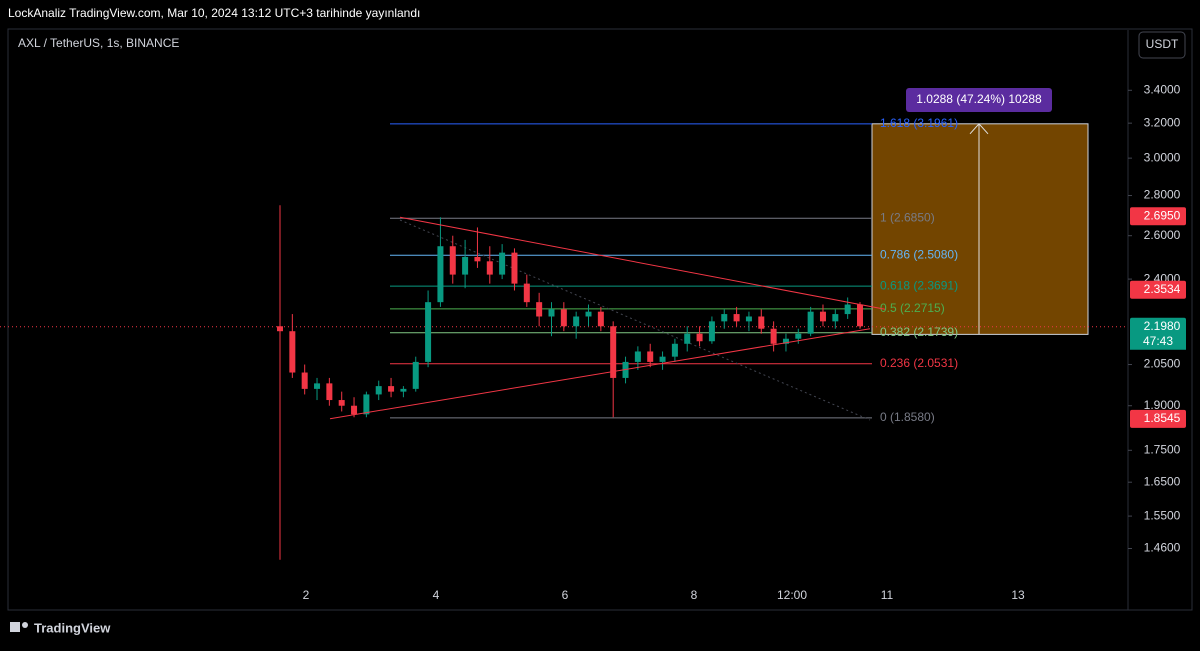  Describe the element at coordinates (694, 595) in the screenshot. I see `x-tick-label: 8` at that location.